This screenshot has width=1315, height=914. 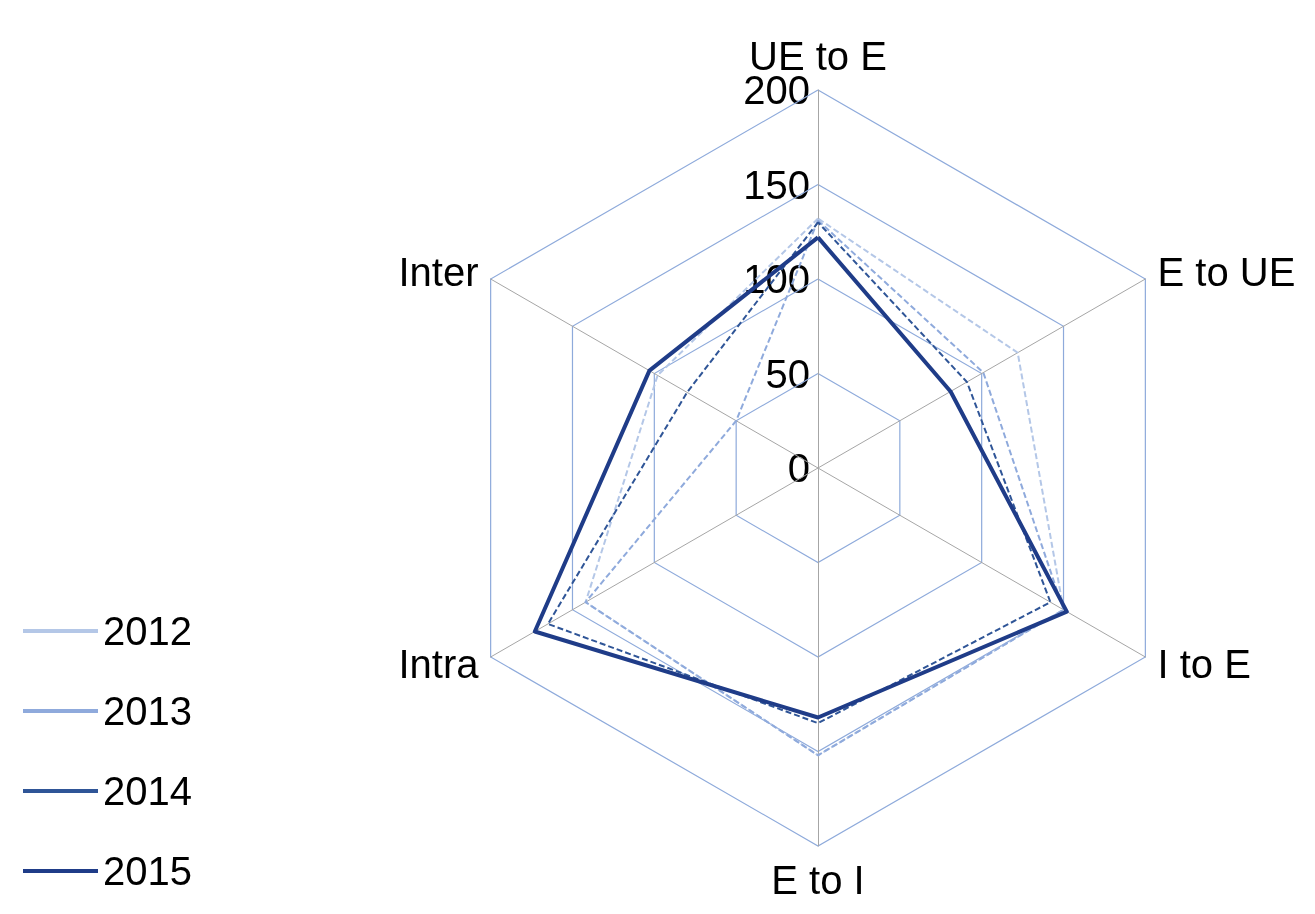 What do you see at coordinates (776, 184) in the screenshot?
I see `y-tick-label: 150` at bounding box center [776, 184].